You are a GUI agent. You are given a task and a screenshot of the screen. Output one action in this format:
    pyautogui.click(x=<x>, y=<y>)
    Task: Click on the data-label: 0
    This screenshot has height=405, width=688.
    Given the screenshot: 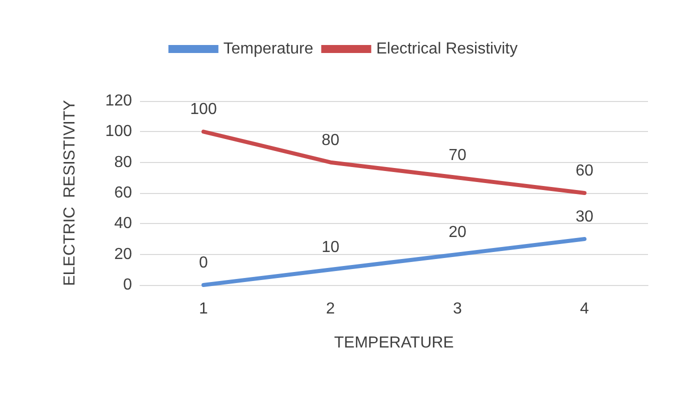 What is the action you would take?
    pyautogui.click(x=203, y=263)
    